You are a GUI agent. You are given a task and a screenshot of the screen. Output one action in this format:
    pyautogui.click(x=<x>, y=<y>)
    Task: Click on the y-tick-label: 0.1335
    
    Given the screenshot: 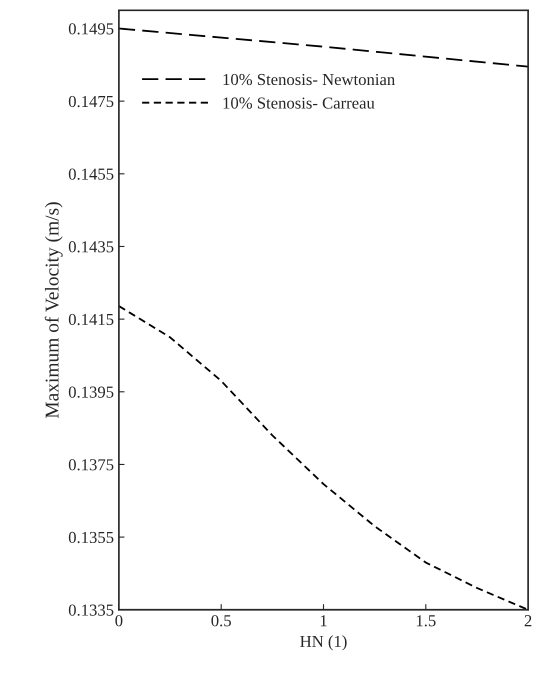 What is the action you would take?
    pyautogui.click(x=91, y=610)
    